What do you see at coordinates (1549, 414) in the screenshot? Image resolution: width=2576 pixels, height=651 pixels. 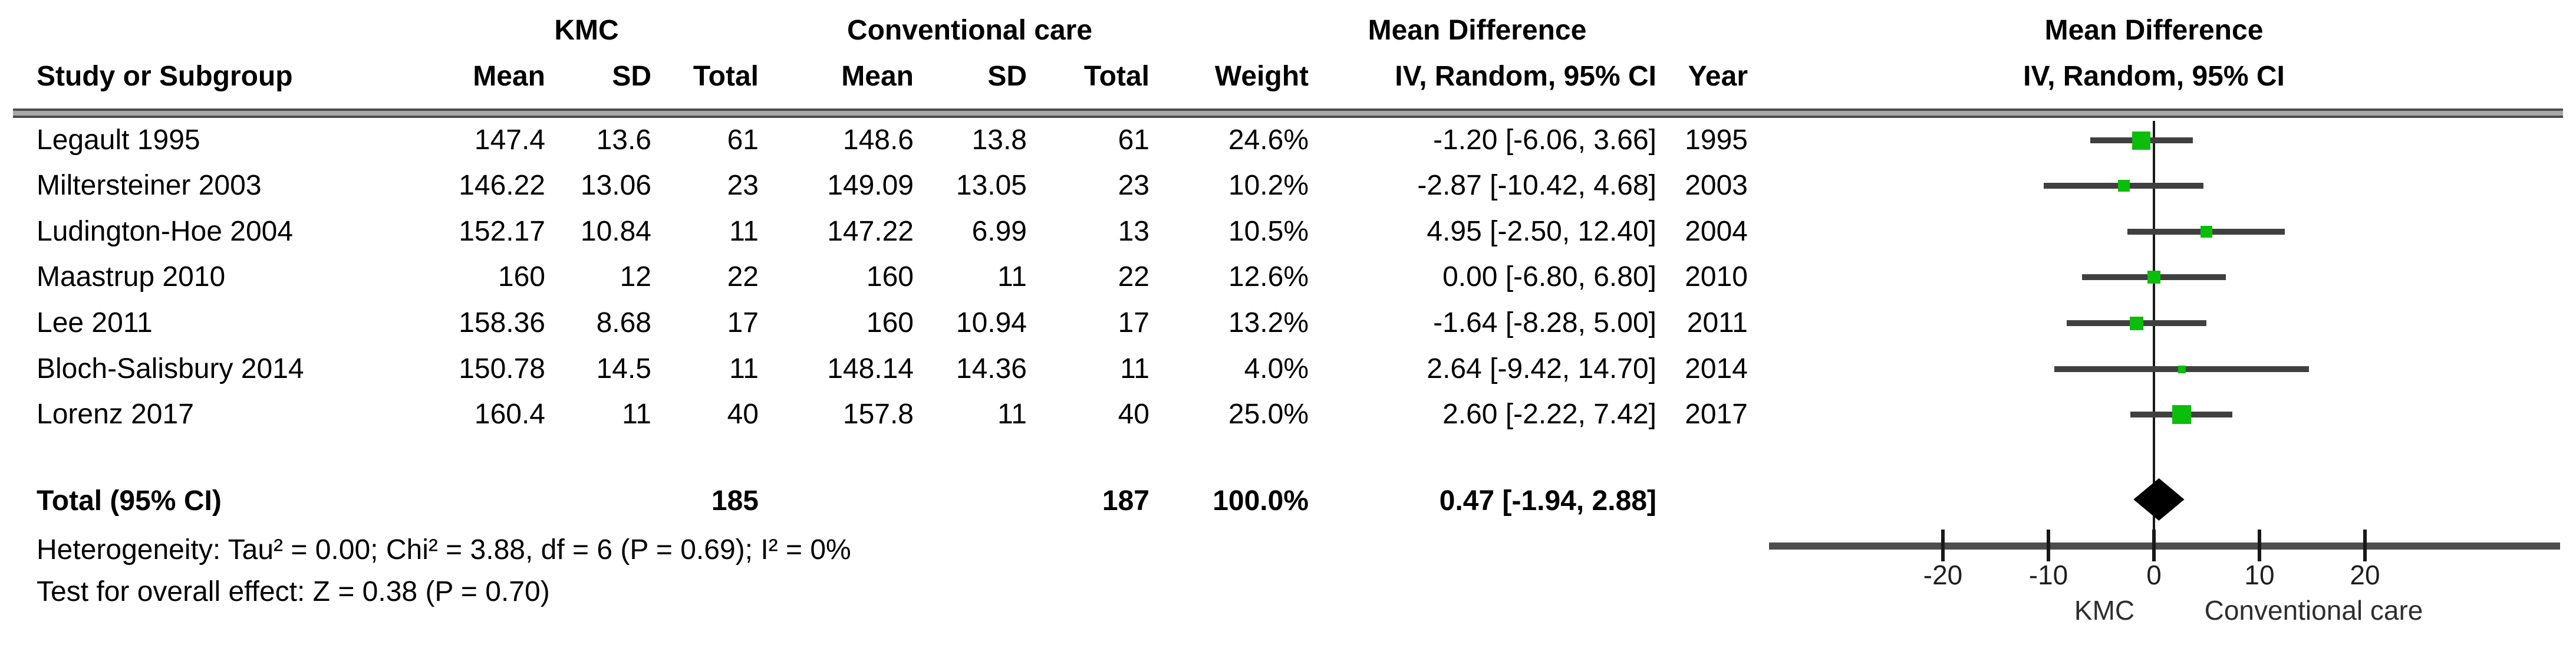 I see `ci-text: 2.60 [-2.22, 7.42]` at bounding box center [1549, 414].